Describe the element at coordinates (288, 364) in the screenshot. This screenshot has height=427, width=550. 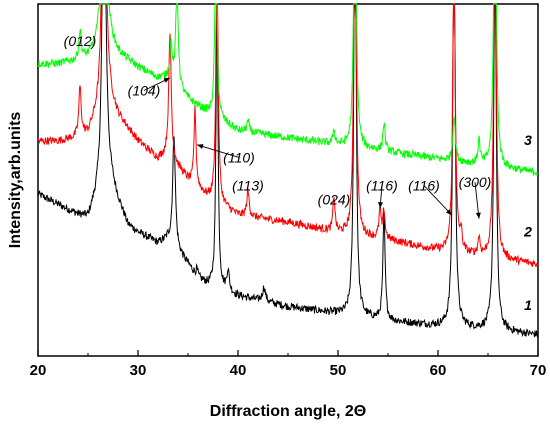
I see `x-axis-ticks: 20 30 40 50 60 70` at that location.